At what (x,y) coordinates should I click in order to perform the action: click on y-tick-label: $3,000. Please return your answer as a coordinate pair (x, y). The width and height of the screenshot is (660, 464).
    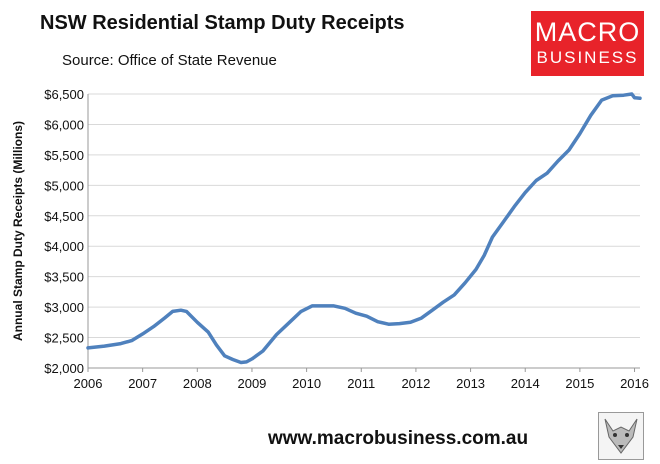
    Looking at the image, I should click on (64, 307).